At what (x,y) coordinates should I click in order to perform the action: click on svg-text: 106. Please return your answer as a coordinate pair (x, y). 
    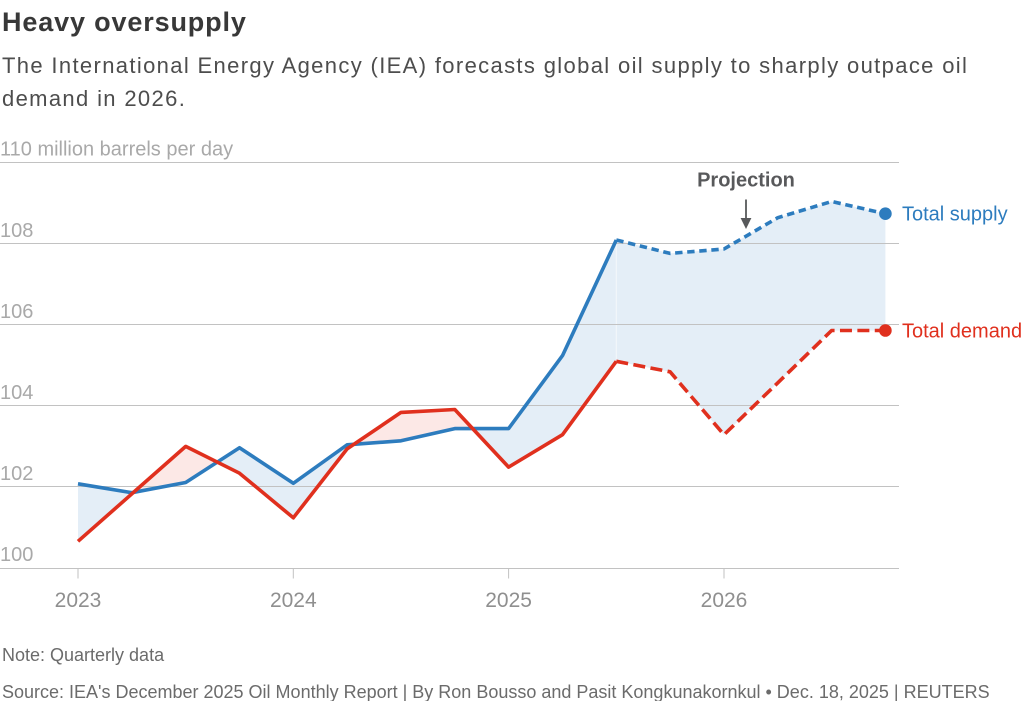
    Looking at the image, I should click on (16, 312).